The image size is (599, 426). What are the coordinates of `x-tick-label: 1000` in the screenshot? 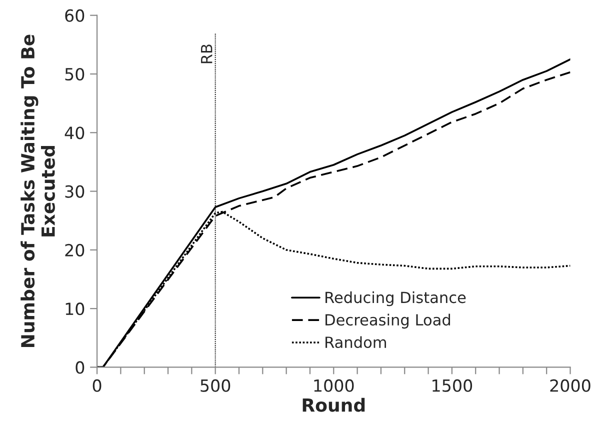 It's located at (334, 385).